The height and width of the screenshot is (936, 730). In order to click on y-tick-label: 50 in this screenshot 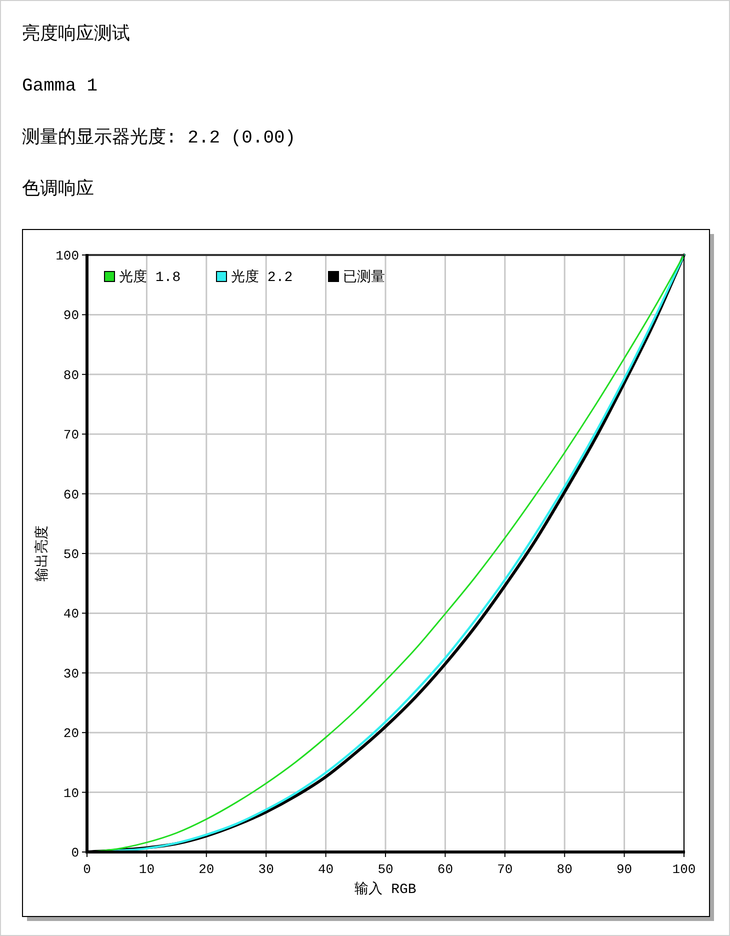, I will do `click(71, 554)`.